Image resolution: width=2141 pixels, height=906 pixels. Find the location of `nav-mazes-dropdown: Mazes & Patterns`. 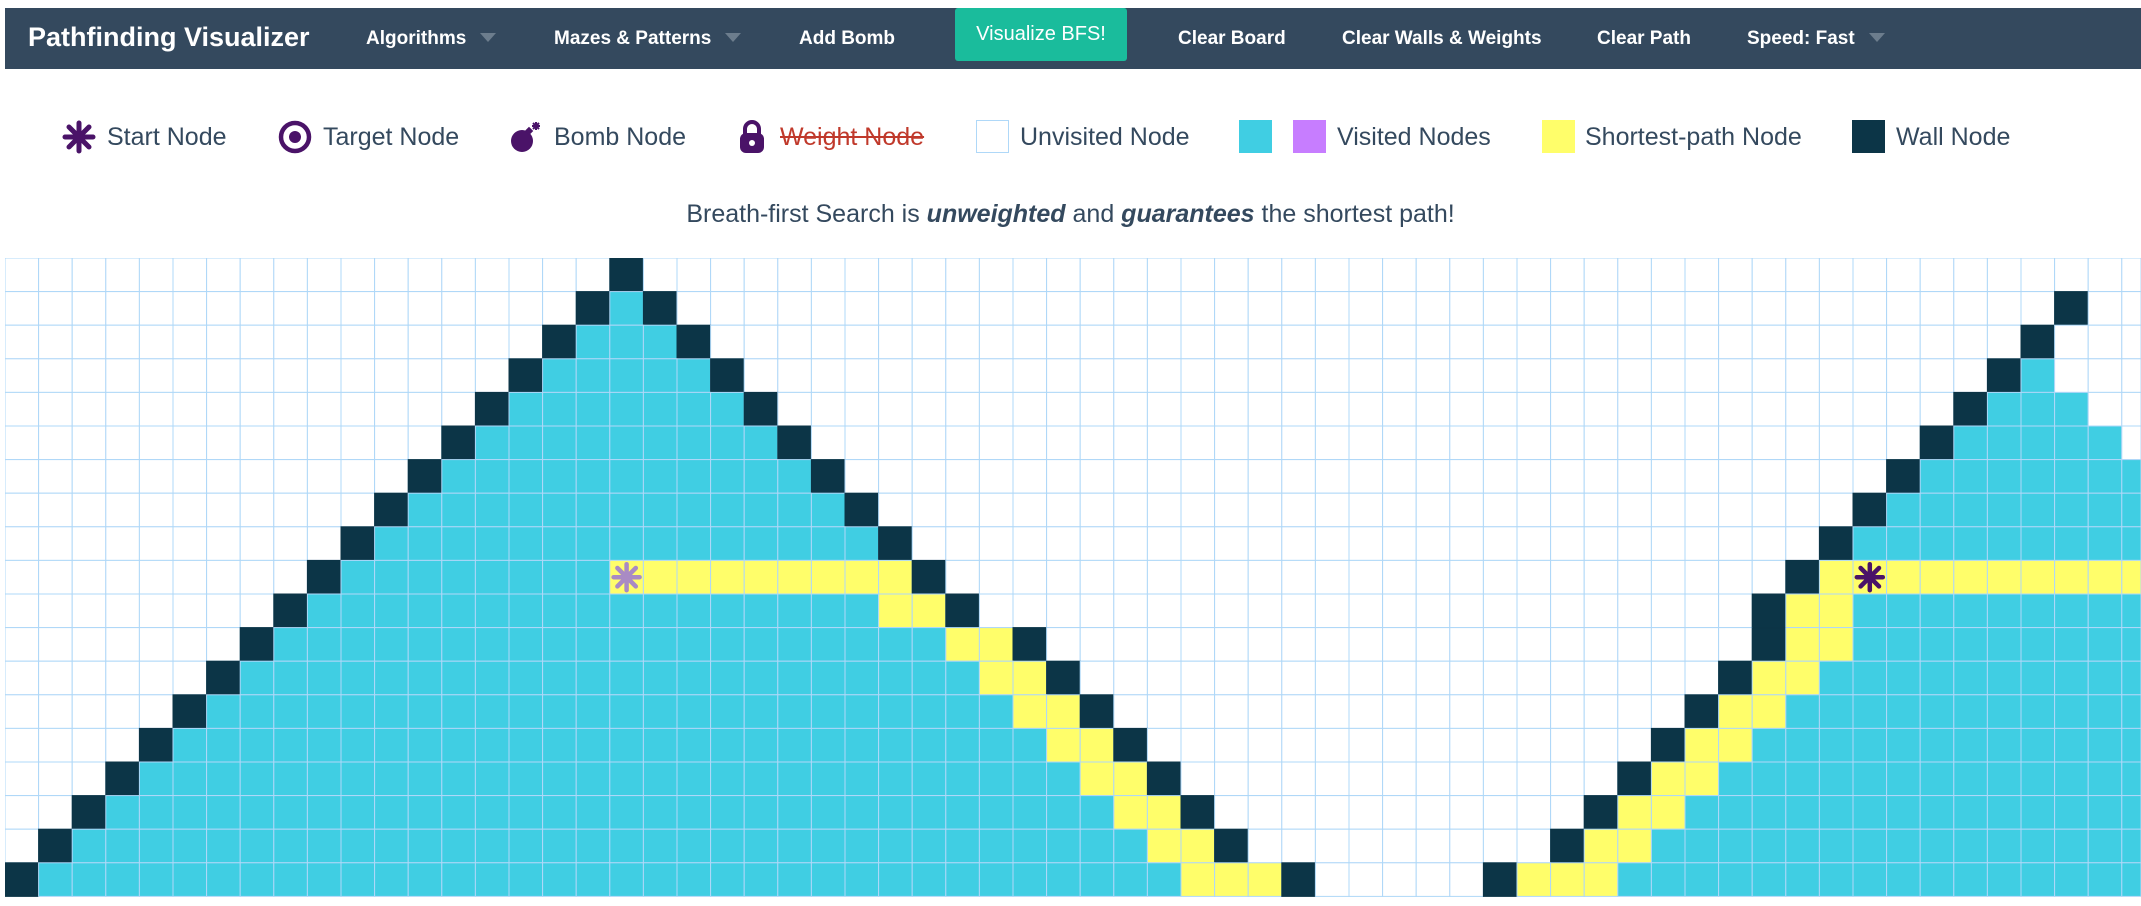

nav-mazes-dropdown: Mazes & Patterns is located at coordinates (648, 38).